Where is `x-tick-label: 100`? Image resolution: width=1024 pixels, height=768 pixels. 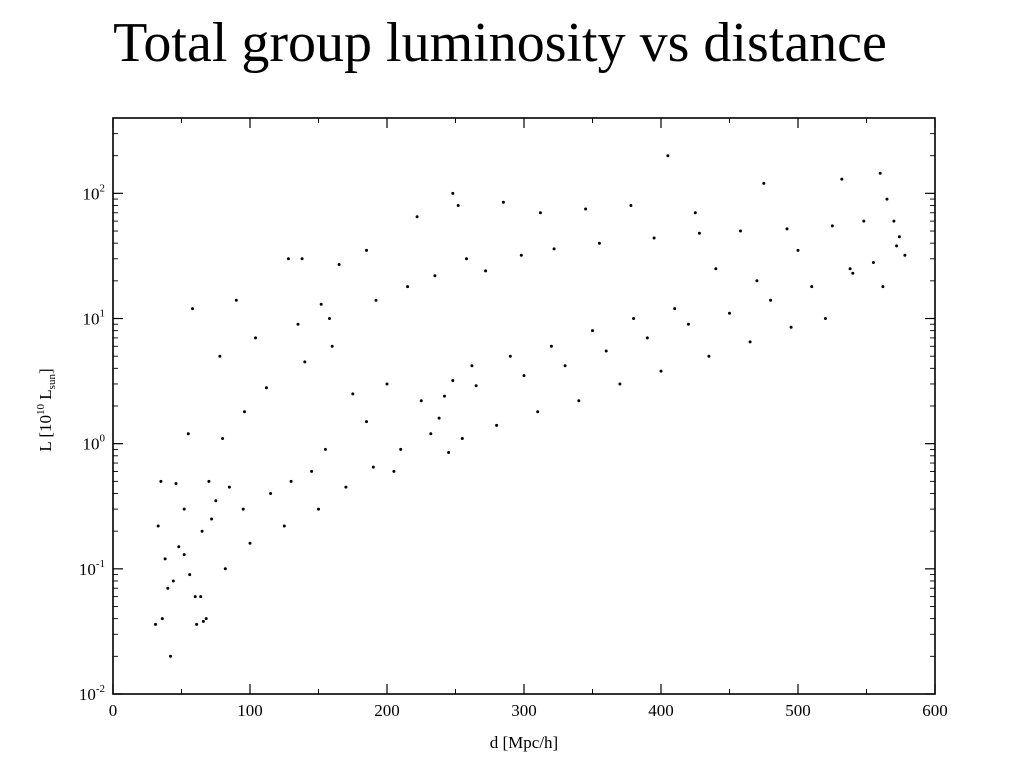
x-tick-label: 100 is located at coordinates (250, 710).